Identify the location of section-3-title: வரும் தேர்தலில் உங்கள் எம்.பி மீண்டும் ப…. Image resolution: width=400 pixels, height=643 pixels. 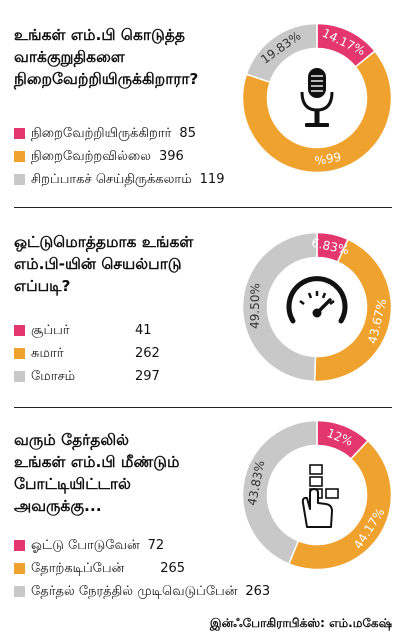
(124, 473).